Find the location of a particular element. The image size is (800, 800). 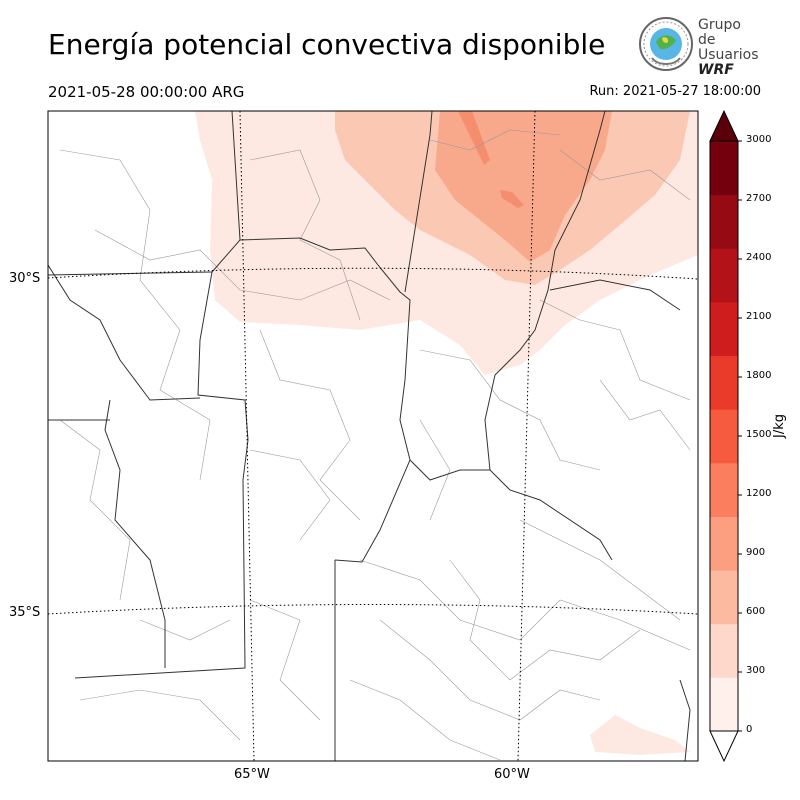

colorbar-tick-label: 2700 is located at coordinates (759, 198).